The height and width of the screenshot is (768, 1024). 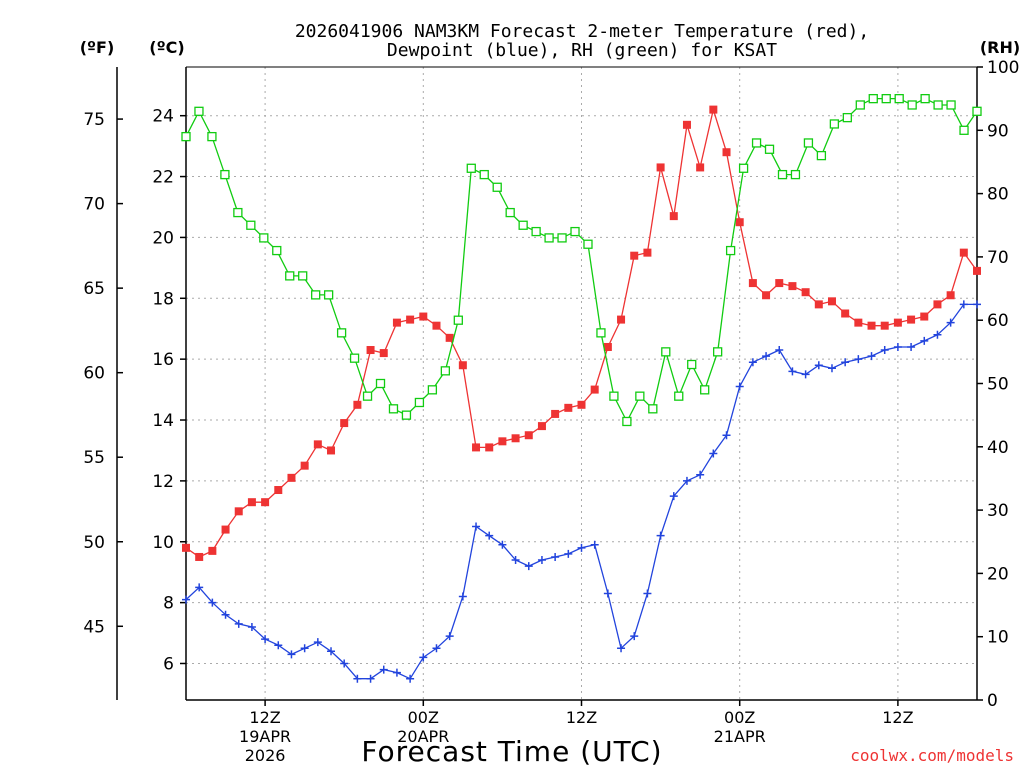 I want to click on f-axis-tick-label: 70, so click(x=94, y=205).